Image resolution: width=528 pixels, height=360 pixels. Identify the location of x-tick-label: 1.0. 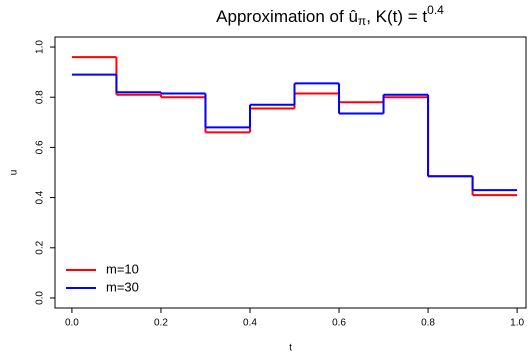
(517, 323).